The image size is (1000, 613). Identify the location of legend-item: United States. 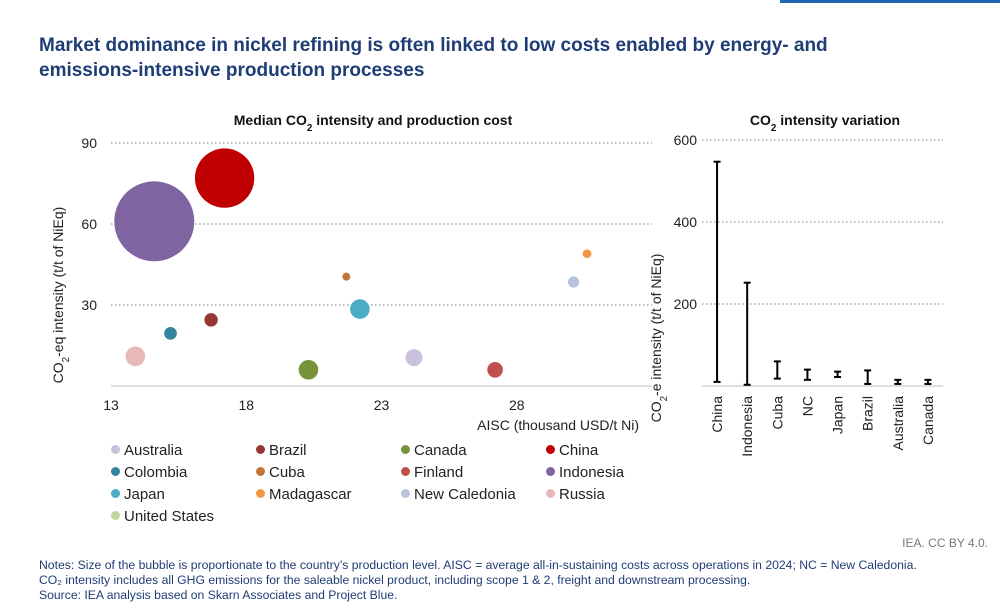
(162, 517).